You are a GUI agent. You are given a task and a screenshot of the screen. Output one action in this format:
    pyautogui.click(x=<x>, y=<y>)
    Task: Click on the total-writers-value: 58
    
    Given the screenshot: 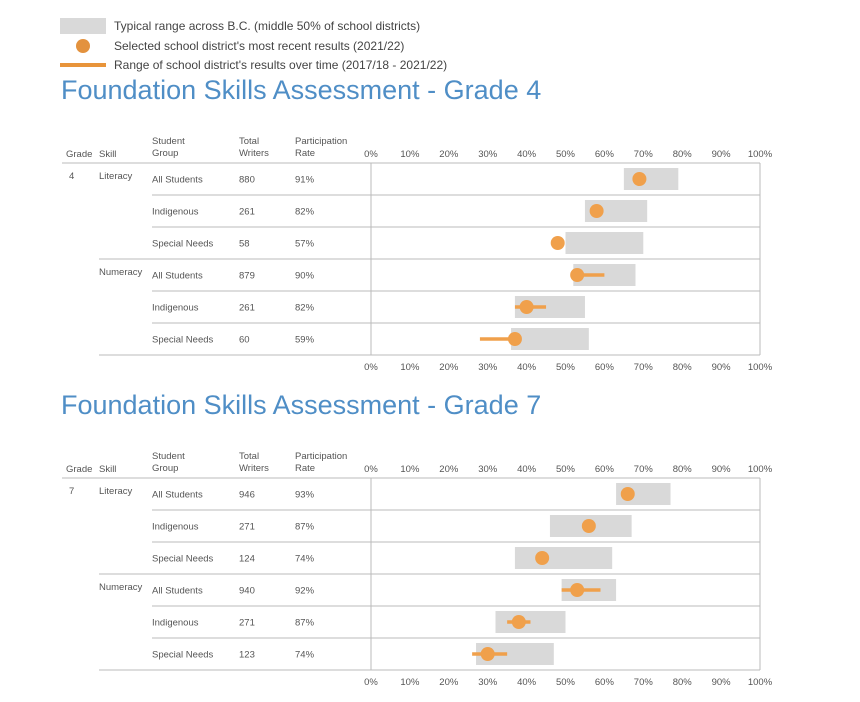 What is the action you would take?
    pyautogui.click(x=244, y=244)
    